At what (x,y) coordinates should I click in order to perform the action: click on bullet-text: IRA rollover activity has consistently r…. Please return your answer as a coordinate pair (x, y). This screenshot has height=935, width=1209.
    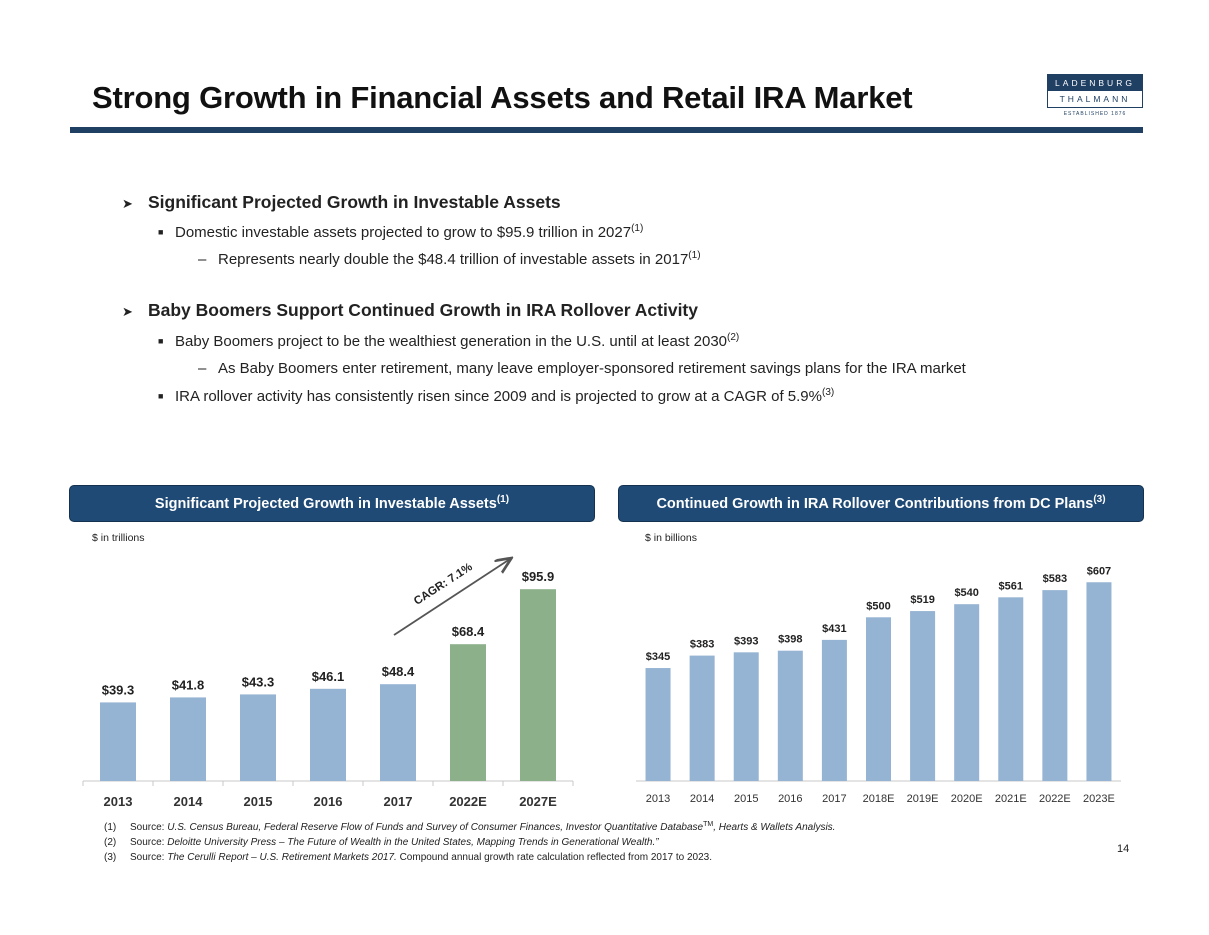
    Looking at the image, I should click on (498, 396).